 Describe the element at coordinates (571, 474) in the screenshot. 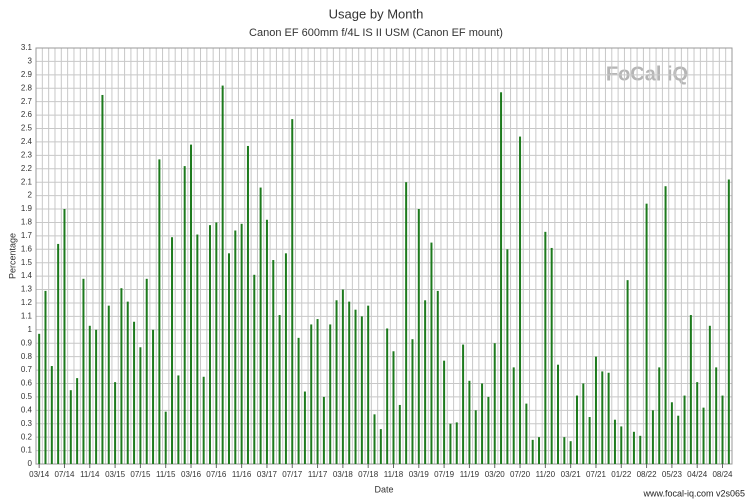

I see `x-tick-label: 03/21` at that location.